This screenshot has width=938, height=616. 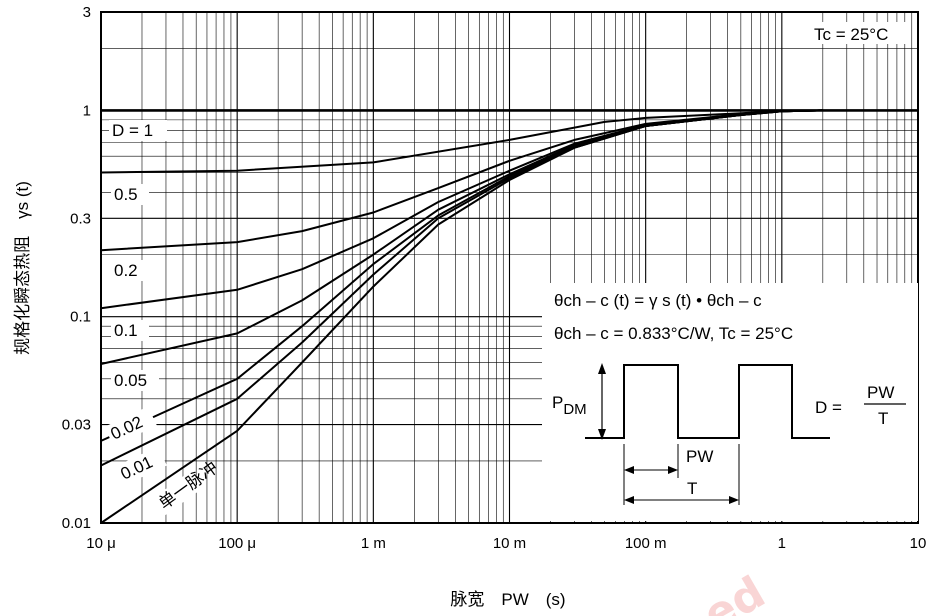 What do you see at coordinates (80, 317) in the screenshot?
I see `y-tick-label: 0.1` at bounding box center [80, 317].